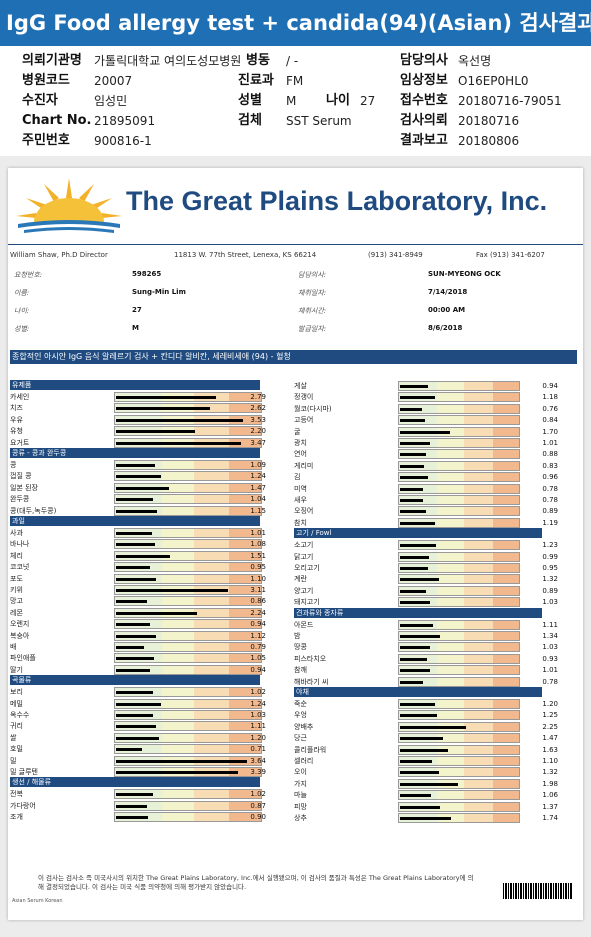 The image size is (591, 937). Describe the element at coordinates (510, 255) in the screenshot. I see `lab-fax: Fax (913) 341-6207` at that location.